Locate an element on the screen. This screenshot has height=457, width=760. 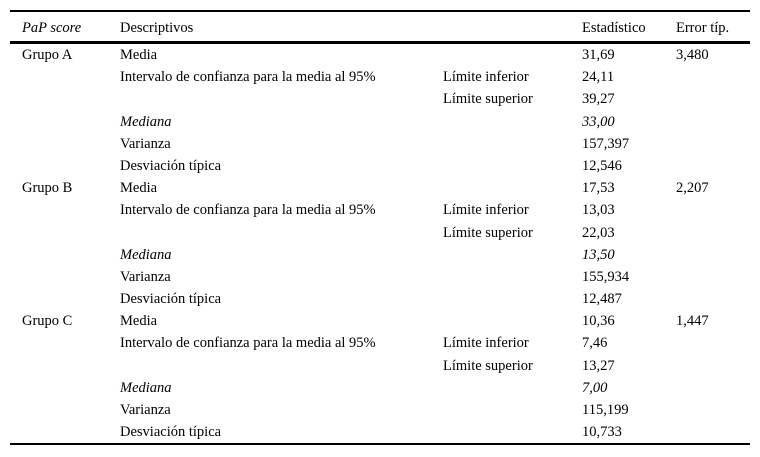
column-header-pap-score: PaP score is located at coordinates (52, 28).